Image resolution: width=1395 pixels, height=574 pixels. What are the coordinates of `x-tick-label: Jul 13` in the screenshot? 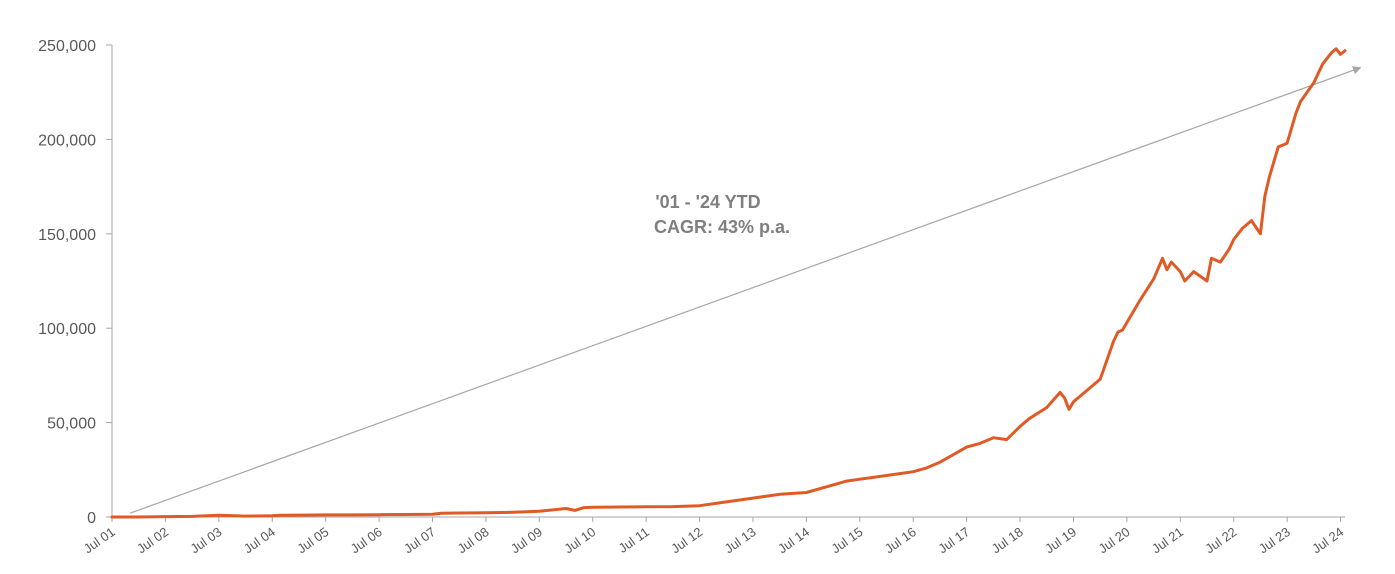 It's located at (740, 540).